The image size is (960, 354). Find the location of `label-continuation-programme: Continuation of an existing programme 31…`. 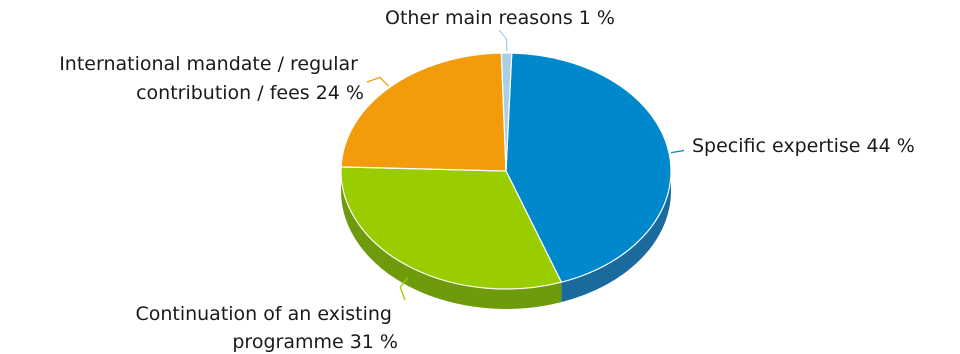

label-continuation-programme: Continuation of an existing programme 31… is located at coordinates (266, 328).